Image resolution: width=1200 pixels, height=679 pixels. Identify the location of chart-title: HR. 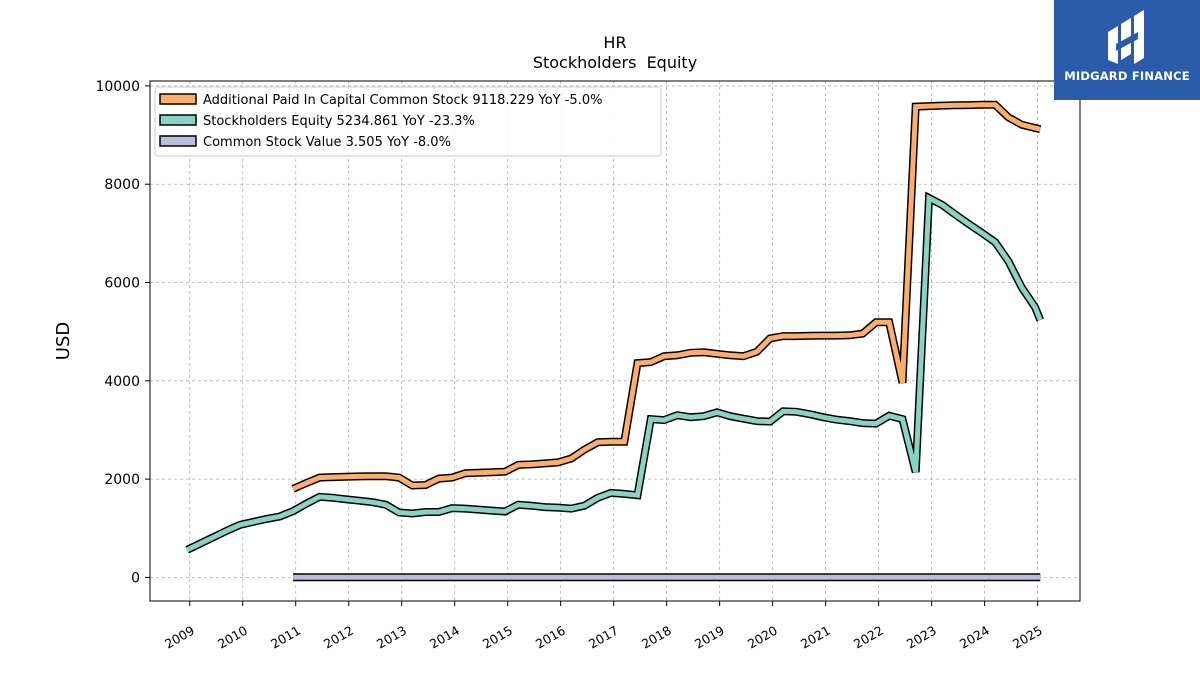
(614, 42).